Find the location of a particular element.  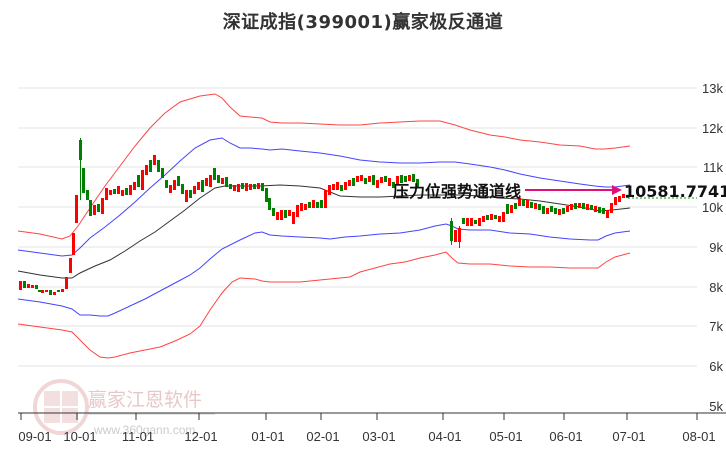

x-tick-label: 03-01 is located at coordinates (378, 436).